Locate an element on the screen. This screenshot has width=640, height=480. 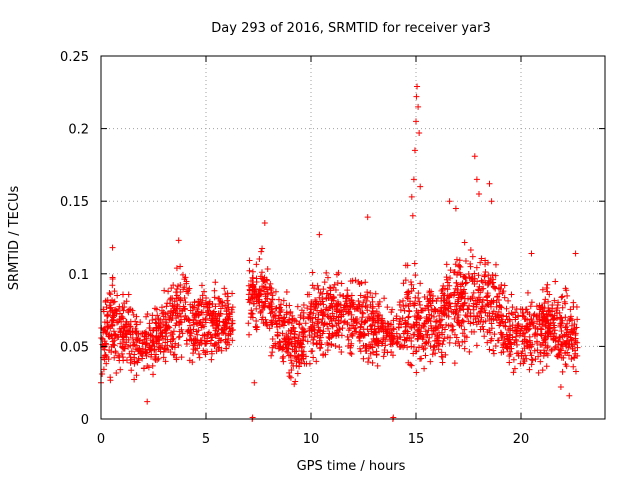
x-tick-label: 15 is located at coordinates (416, 439).